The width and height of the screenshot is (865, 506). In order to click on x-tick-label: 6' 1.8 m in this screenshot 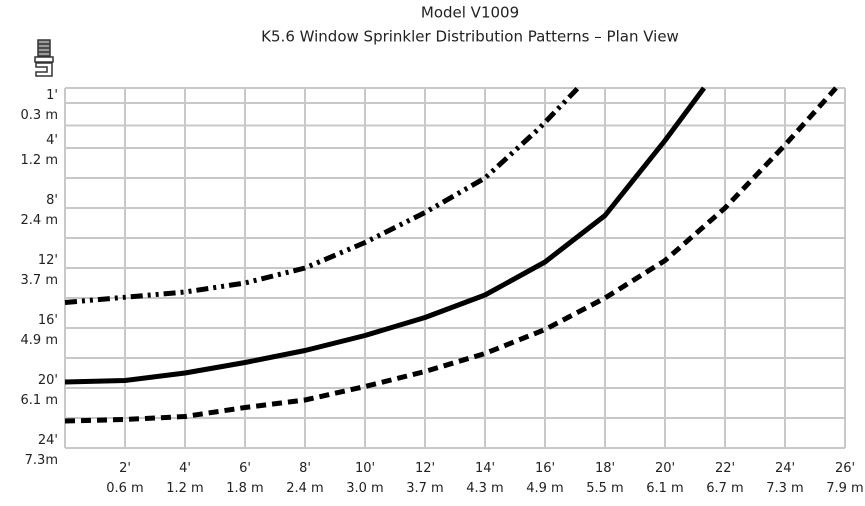, I will do `click(244, 478)`.